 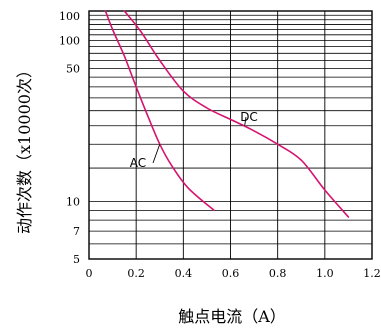 I want to click on x-tick-label: 0.2, so click(x=136, y=273).